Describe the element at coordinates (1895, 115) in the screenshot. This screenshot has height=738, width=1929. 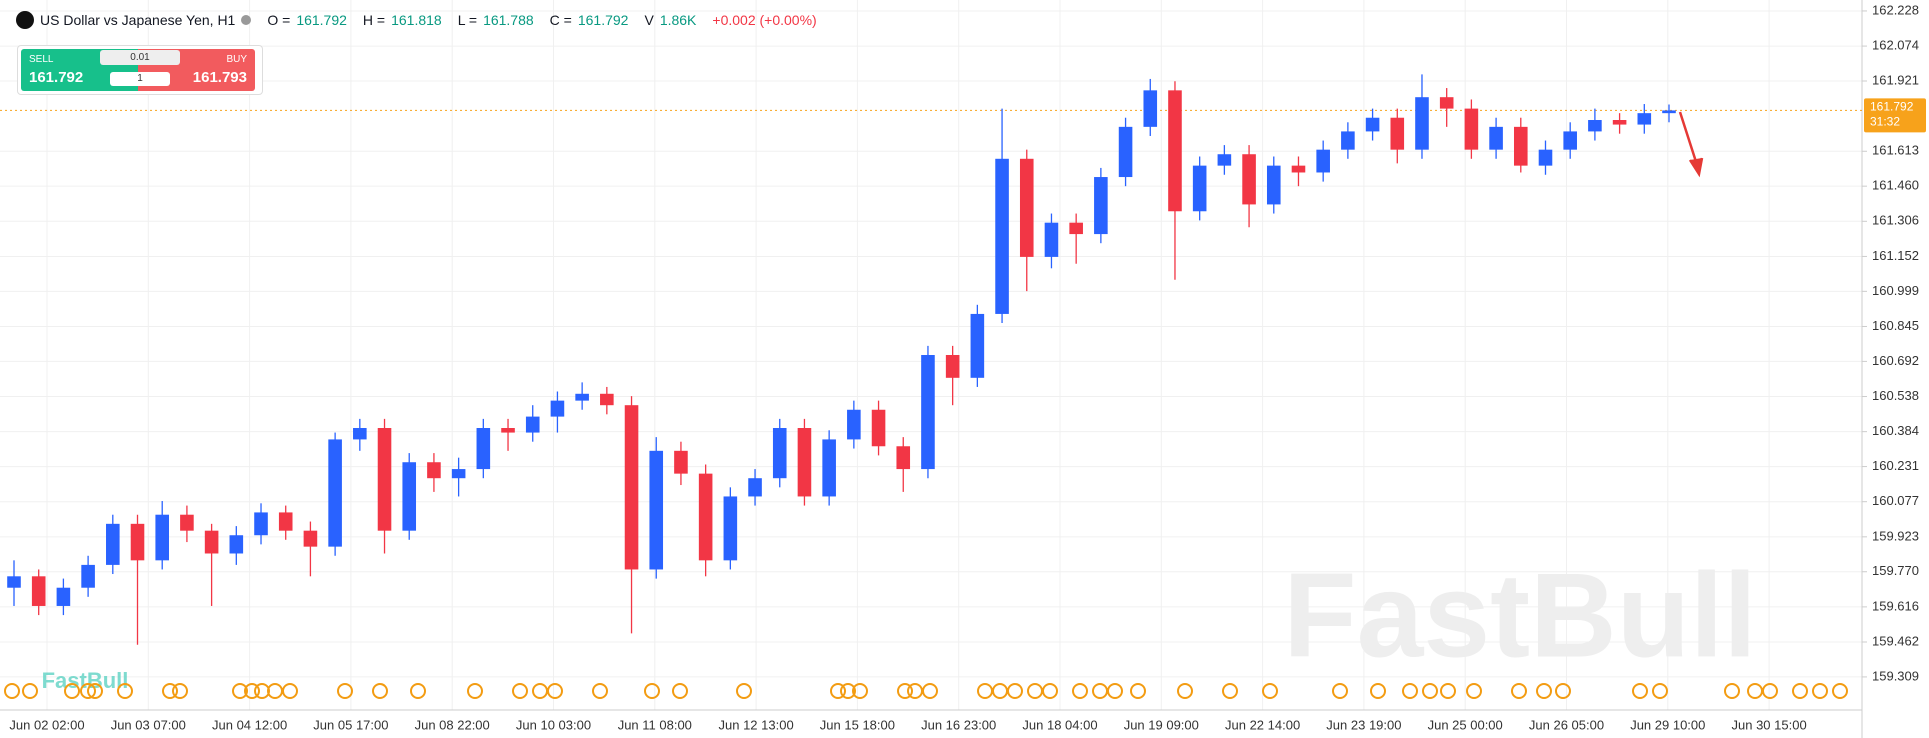
I see `price-label-box` at that location.